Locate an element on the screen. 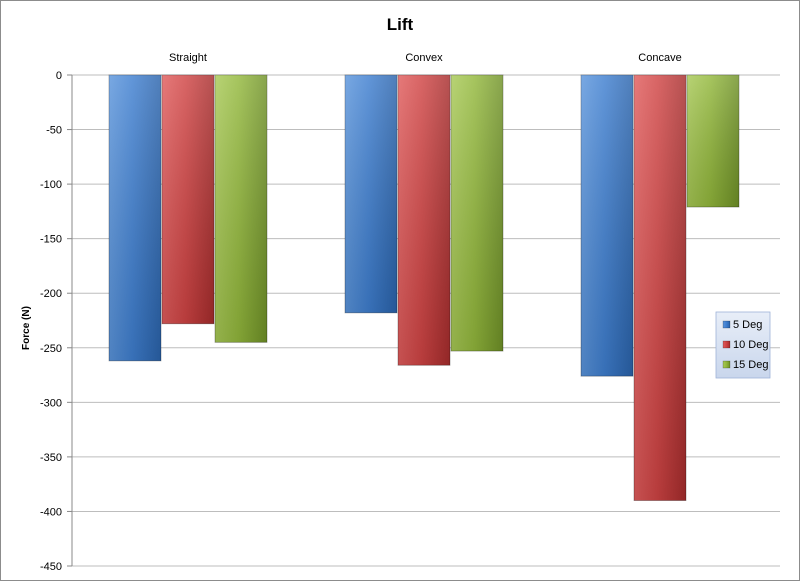  legend-label: 10 Deg is located at coordinates (750, 345).